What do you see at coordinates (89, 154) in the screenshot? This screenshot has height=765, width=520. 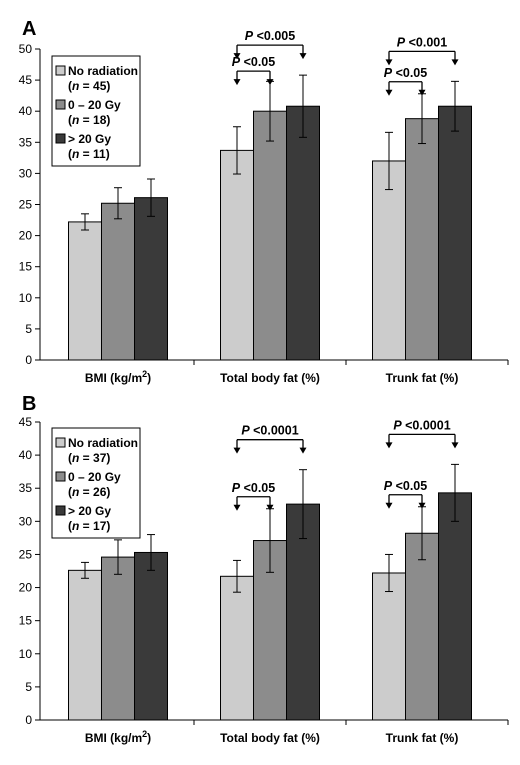 I see `legend-n: (n = 11)` at bounding box center [89, 154].